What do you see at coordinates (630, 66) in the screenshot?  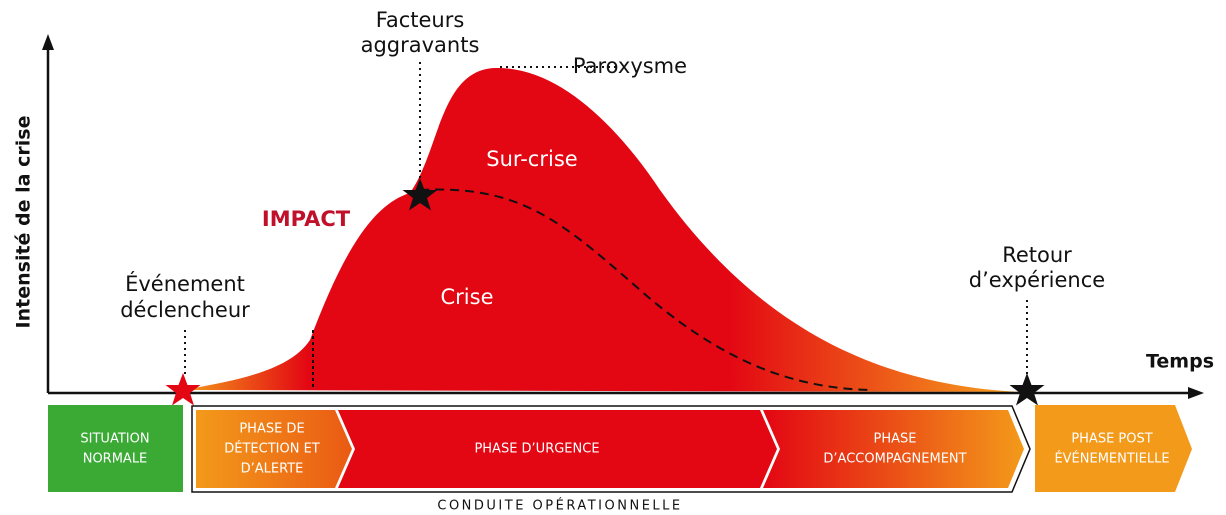 I see `annotation: Paroxysme` at bounding box center [630, 66].